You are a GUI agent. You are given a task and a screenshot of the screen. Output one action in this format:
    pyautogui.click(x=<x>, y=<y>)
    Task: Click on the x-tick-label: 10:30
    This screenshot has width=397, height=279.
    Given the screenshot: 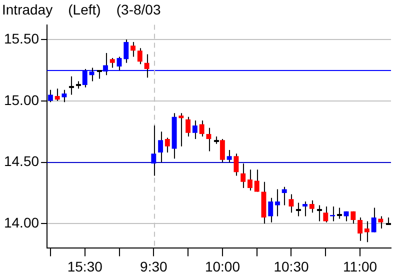 What is the action you would take?
    pyautogui.click(x=291, y=266)
    